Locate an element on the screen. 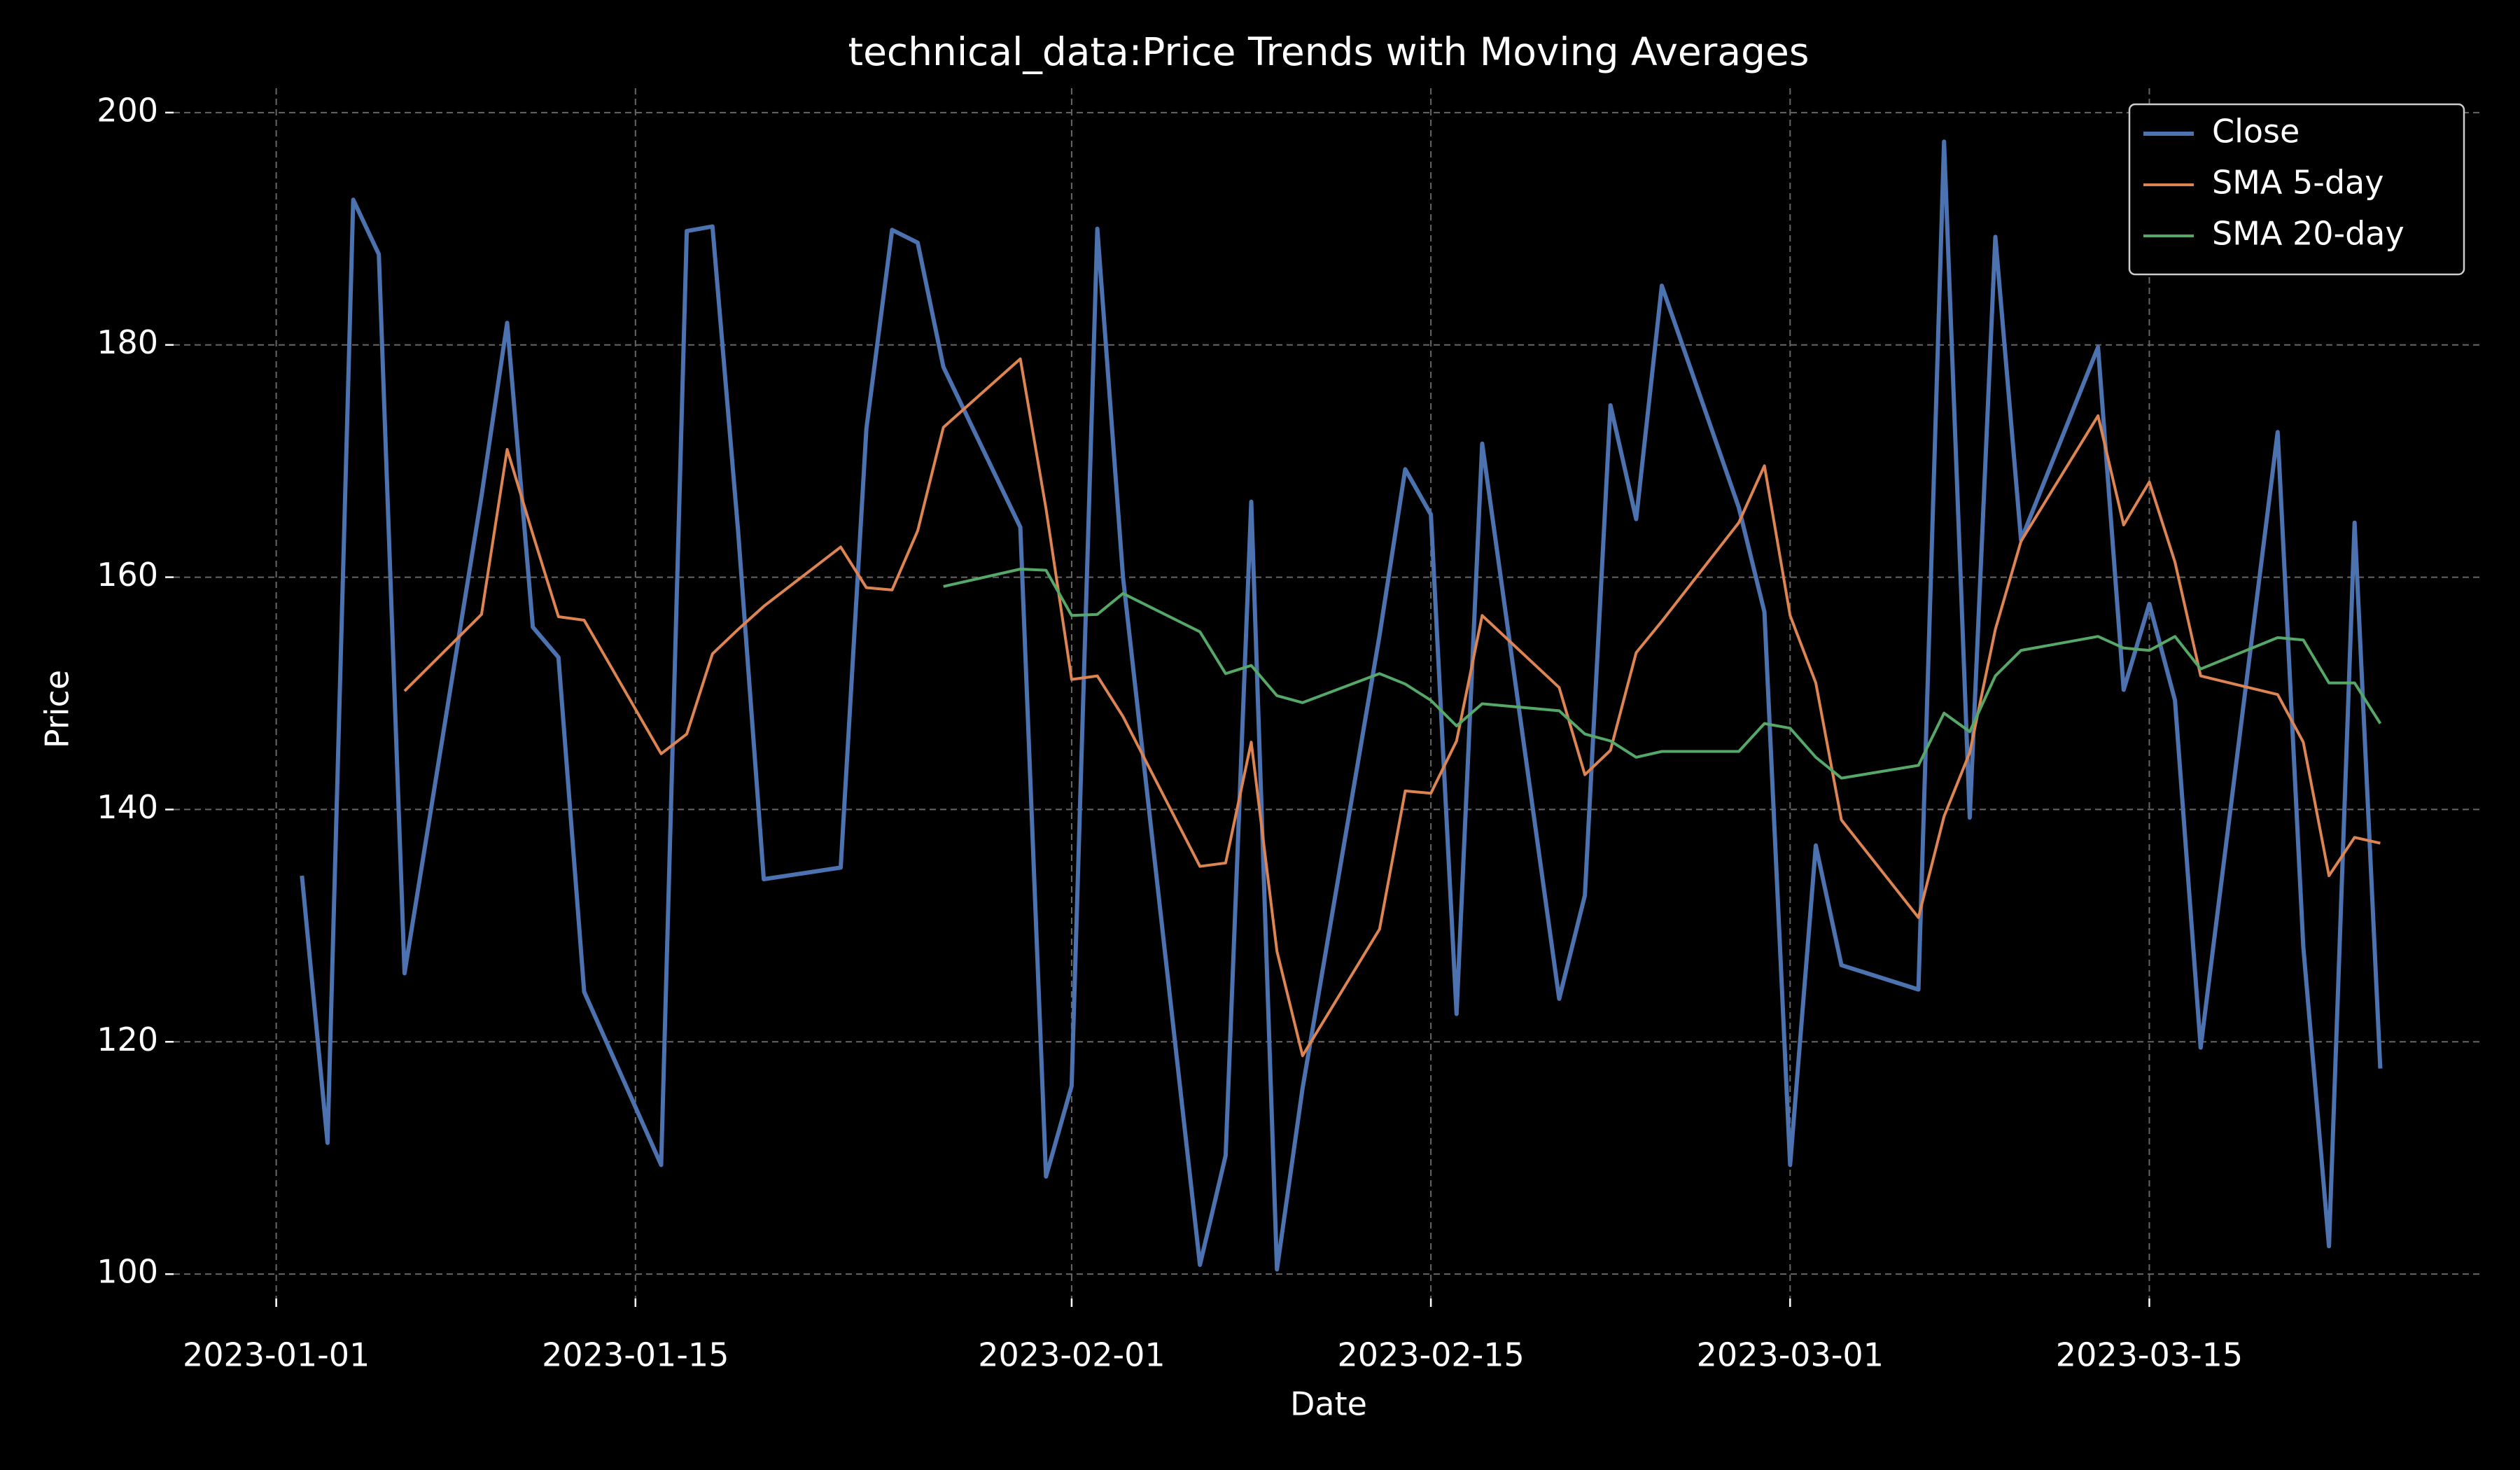 Image resolution: width=2520 pixels, height=1470 pixels. x-tick-label: 2023-01-01 is located at coordinates (276, 1355).